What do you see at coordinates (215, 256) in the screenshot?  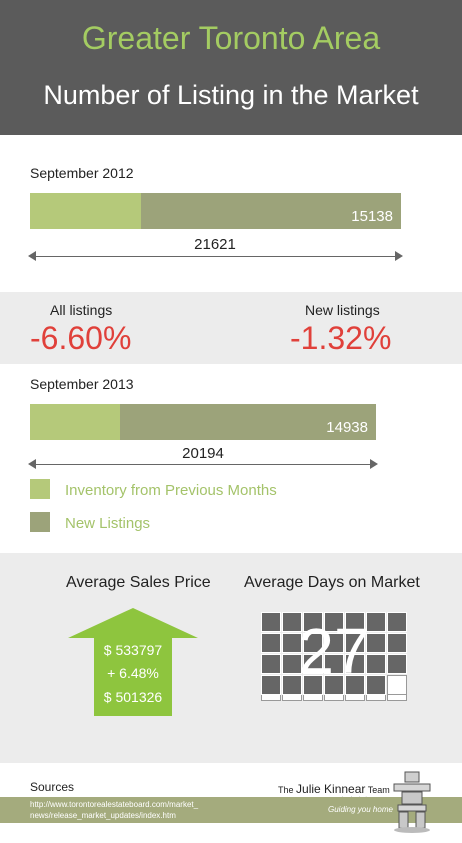 I see `sep2012-span-arrow` at bounding box center [215, 256].